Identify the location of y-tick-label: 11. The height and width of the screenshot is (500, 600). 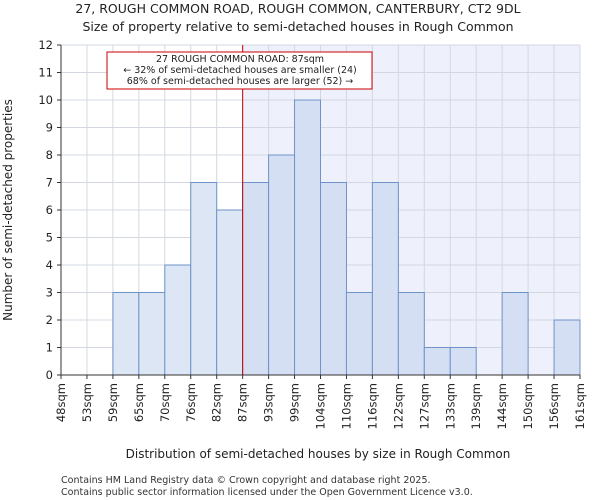
(45, 73).